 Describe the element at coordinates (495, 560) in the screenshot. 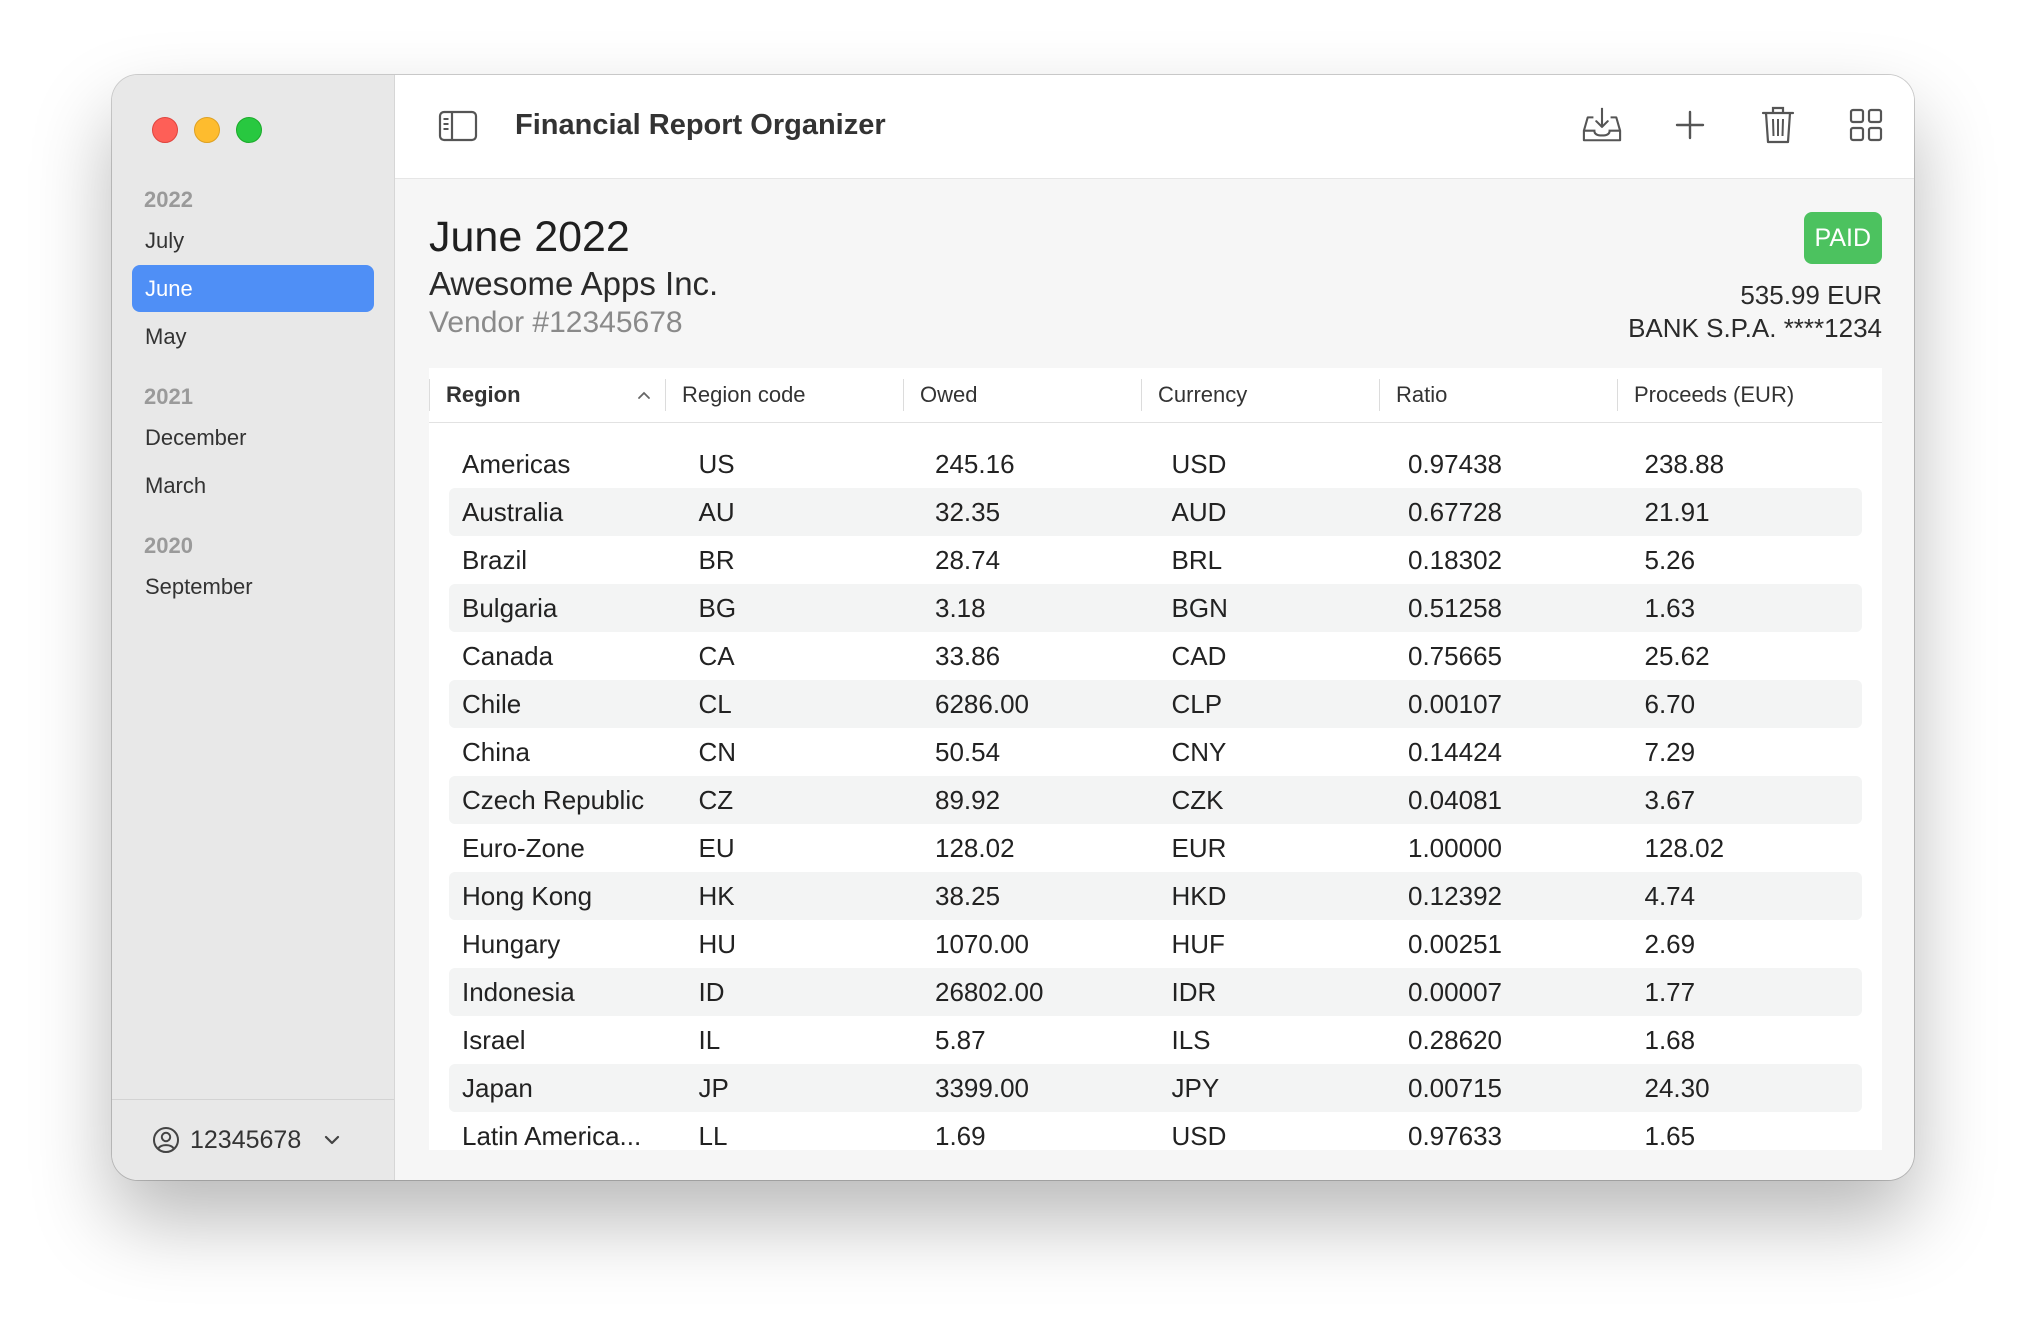

I see `region-cell: Brazil` at that location.